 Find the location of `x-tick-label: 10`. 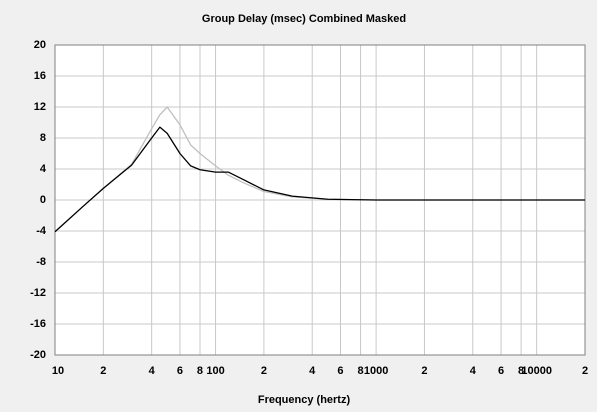

x-tick-label: 10 is located at coordinates (58, 371).